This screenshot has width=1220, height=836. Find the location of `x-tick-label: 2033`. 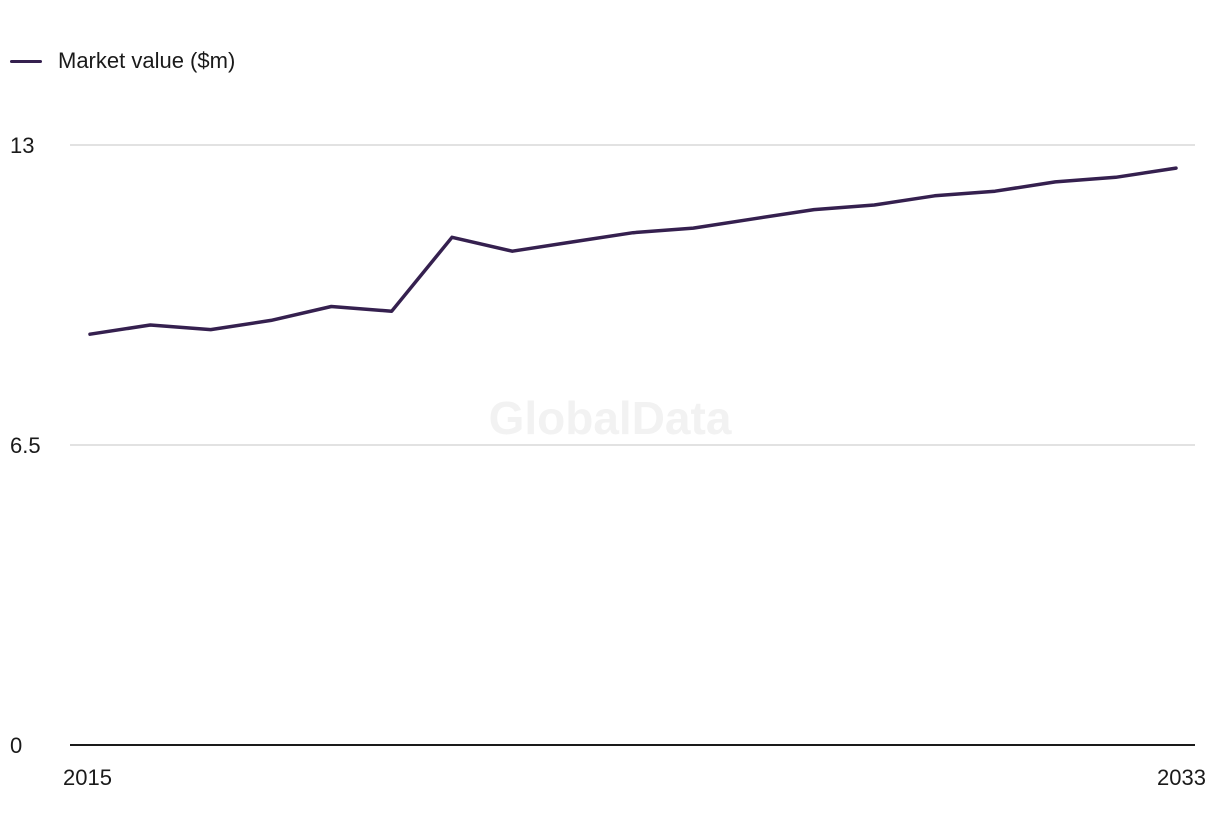

x-tick-label: 2033 is located at coordinates (1181, 777).